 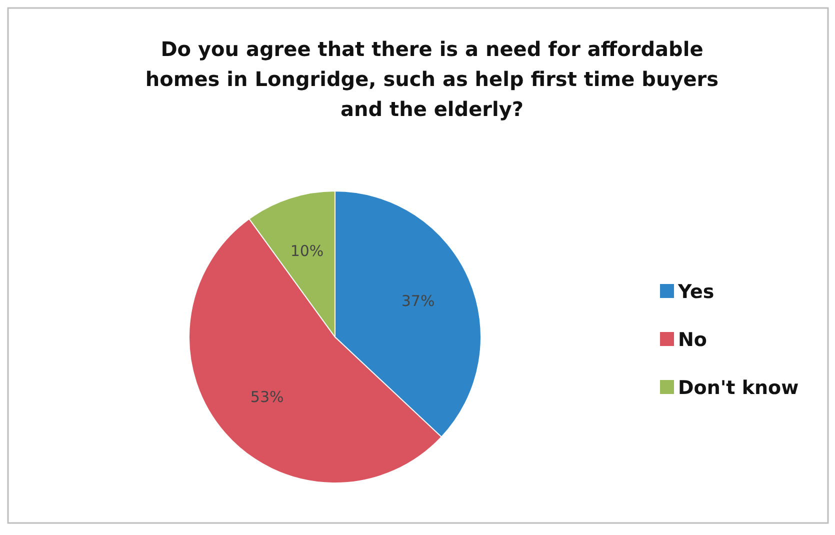 I want to click on legend-label: Don't know, so click(x=738, y=388).